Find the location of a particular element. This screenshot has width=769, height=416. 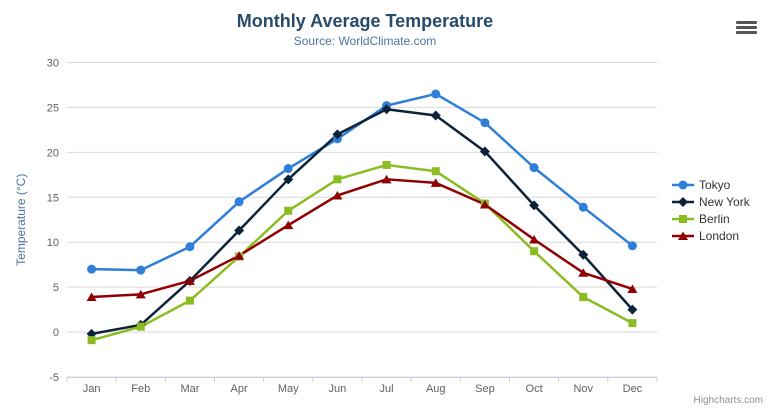

y-axis-label-5: 5 is located at coordinates (56, 288).